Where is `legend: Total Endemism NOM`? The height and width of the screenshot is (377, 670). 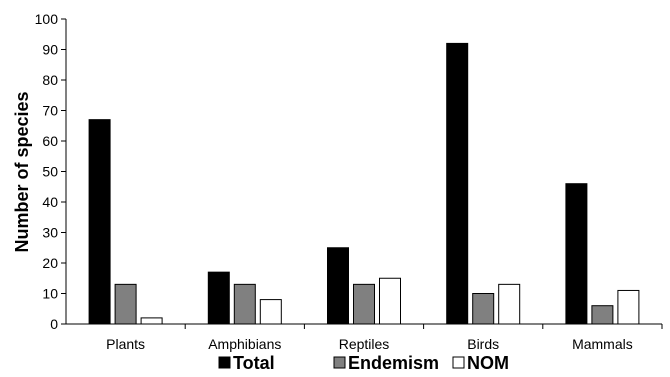 legend: Total Endemism NOM is located at coordinates (363, 363).